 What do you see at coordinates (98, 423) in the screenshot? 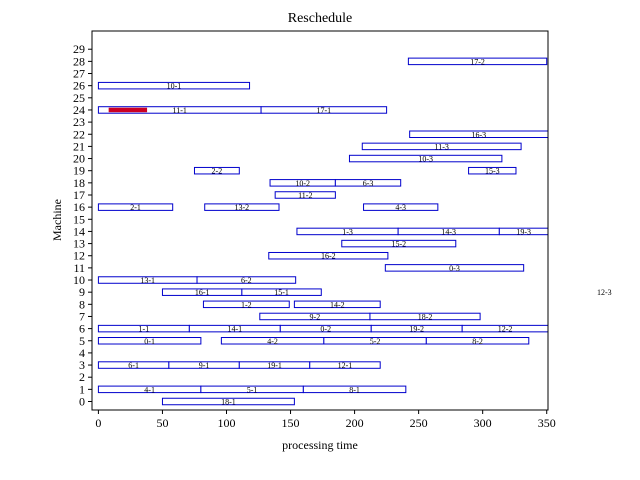
I see `x-tick-label: 0` at bounding box center [98, 423].